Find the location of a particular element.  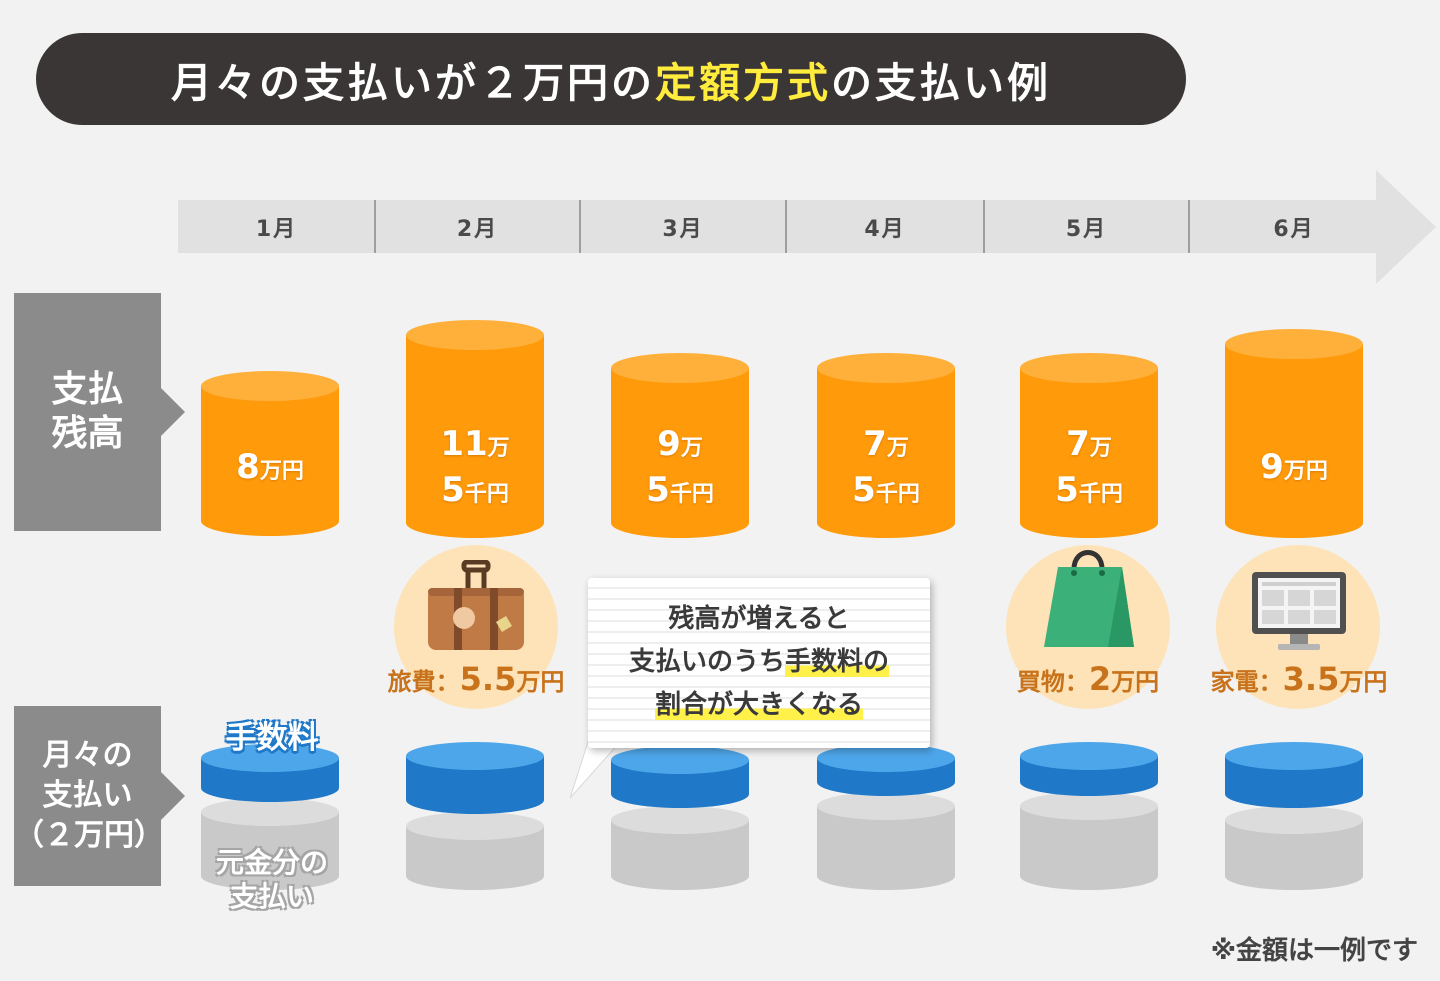

balance-text-3: 9万 5千円 is located at coordinates (680, 470).